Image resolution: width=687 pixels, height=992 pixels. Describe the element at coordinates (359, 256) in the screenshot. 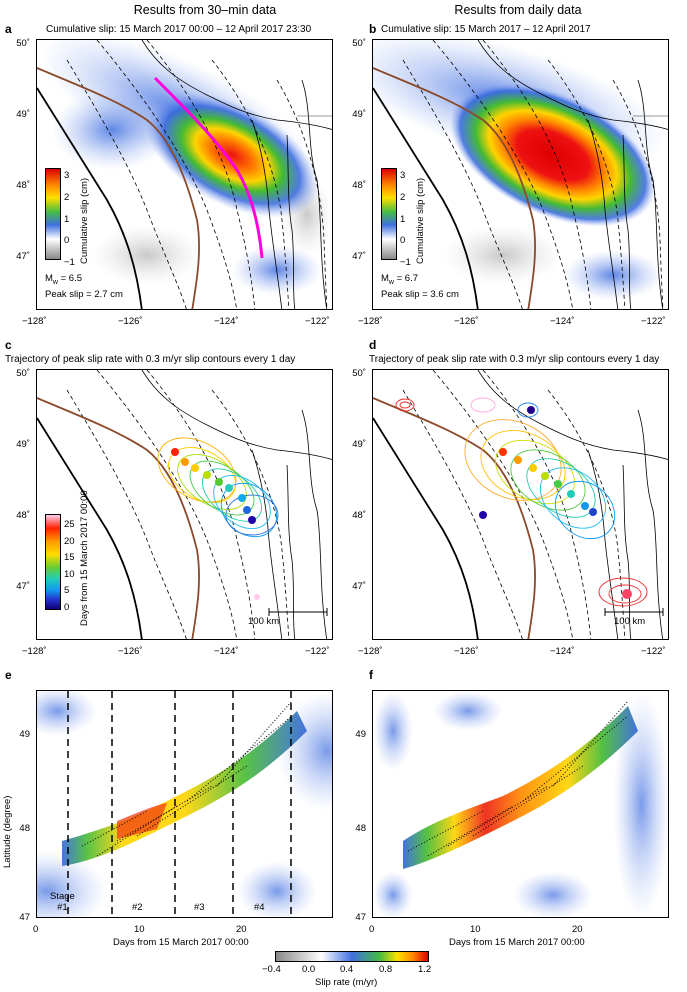

I see `lat-tick-b-47: 47˚` at that location.